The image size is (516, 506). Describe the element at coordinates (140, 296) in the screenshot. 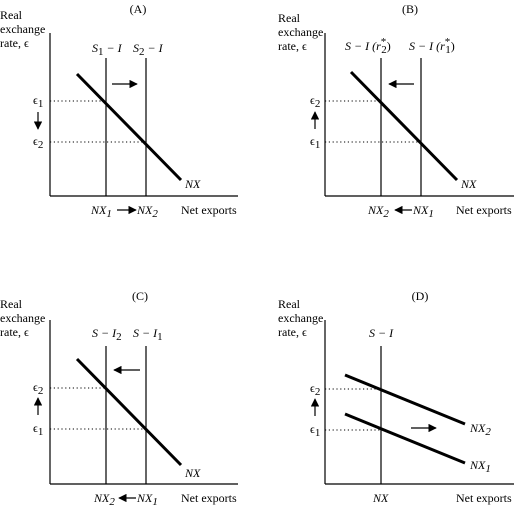

I see `panel-title: (C)` at that location.